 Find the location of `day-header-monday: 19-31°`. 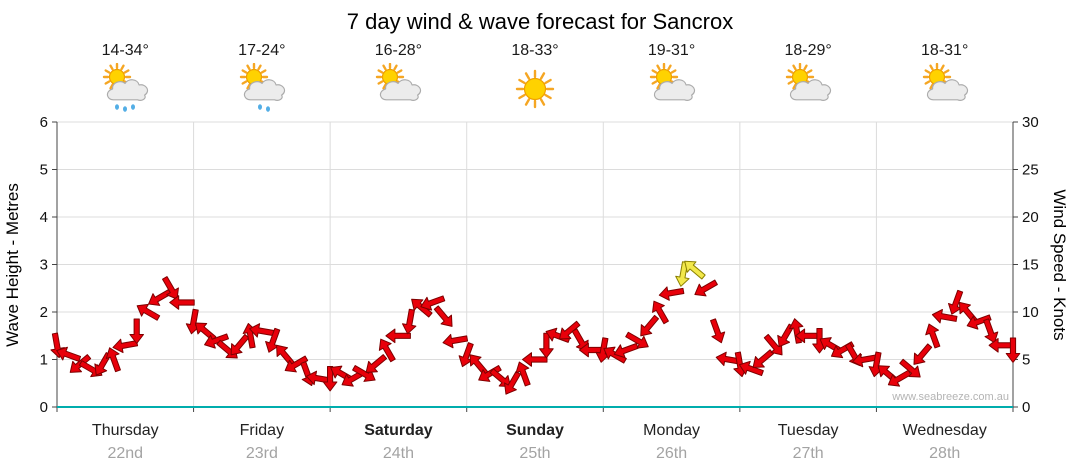

day-header-monday: 19-31° is located at coordinates (671, 84).